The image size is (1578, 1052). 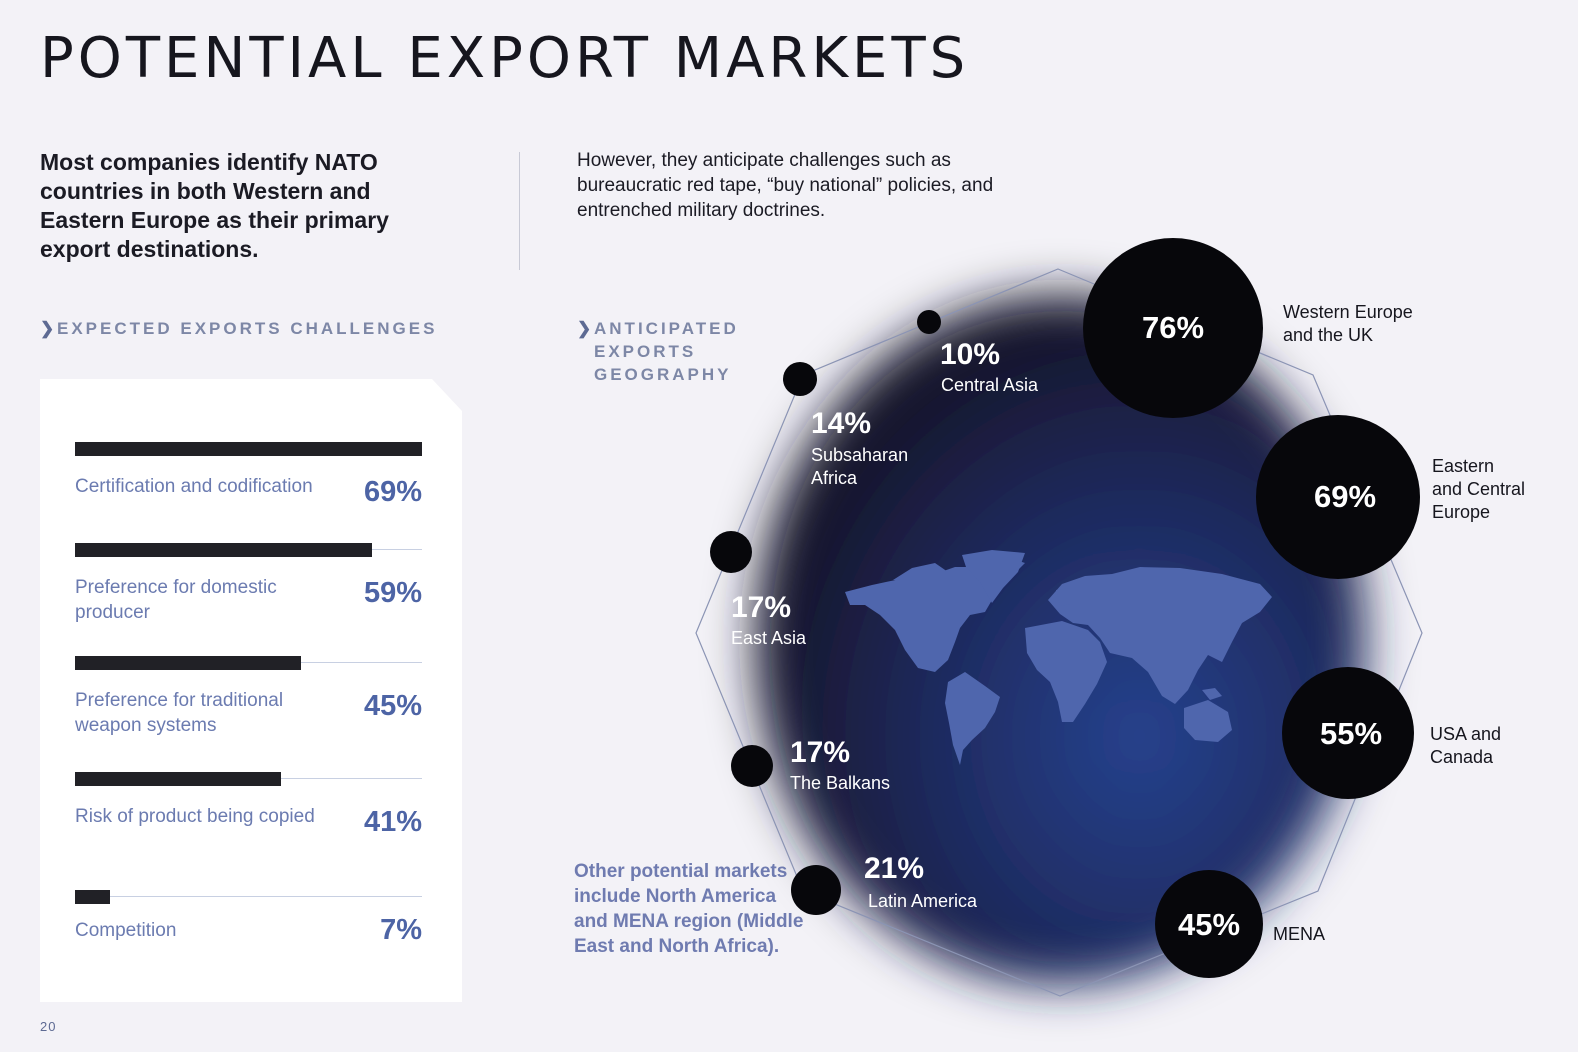 I want to click on challenges-heading-text: EXPECTED EXPORTS CHALLENGES, so click(x=247, y=328).